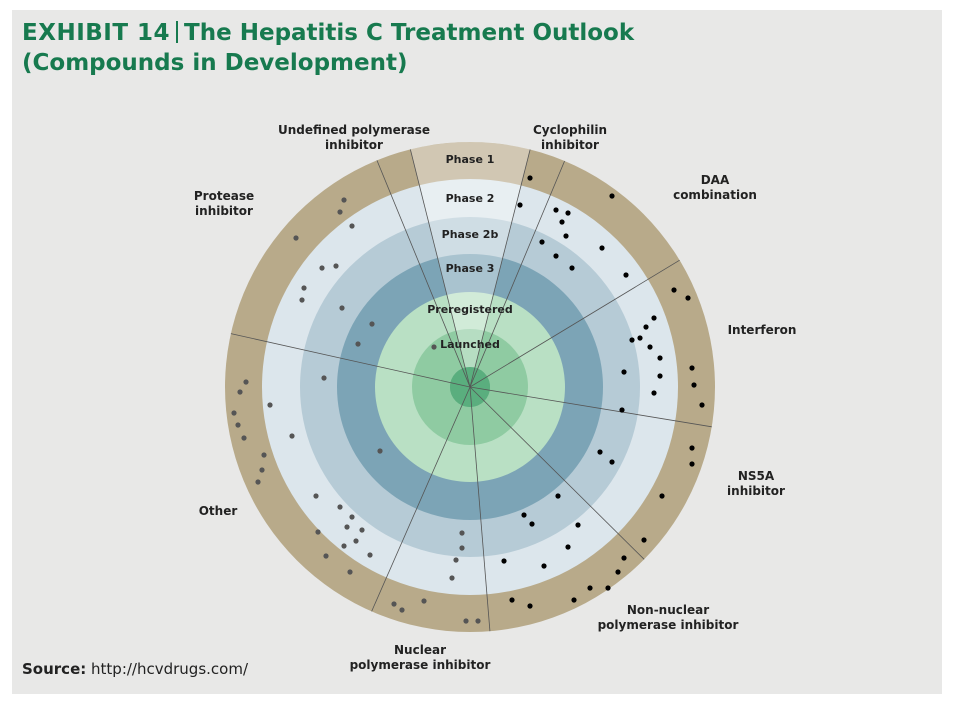 The height and width of the screenshot is (704, 955). What do you see at coordinates (218, 511) in the screenshot?
I see `sector-label: Other` at bounding box center [218, 511].